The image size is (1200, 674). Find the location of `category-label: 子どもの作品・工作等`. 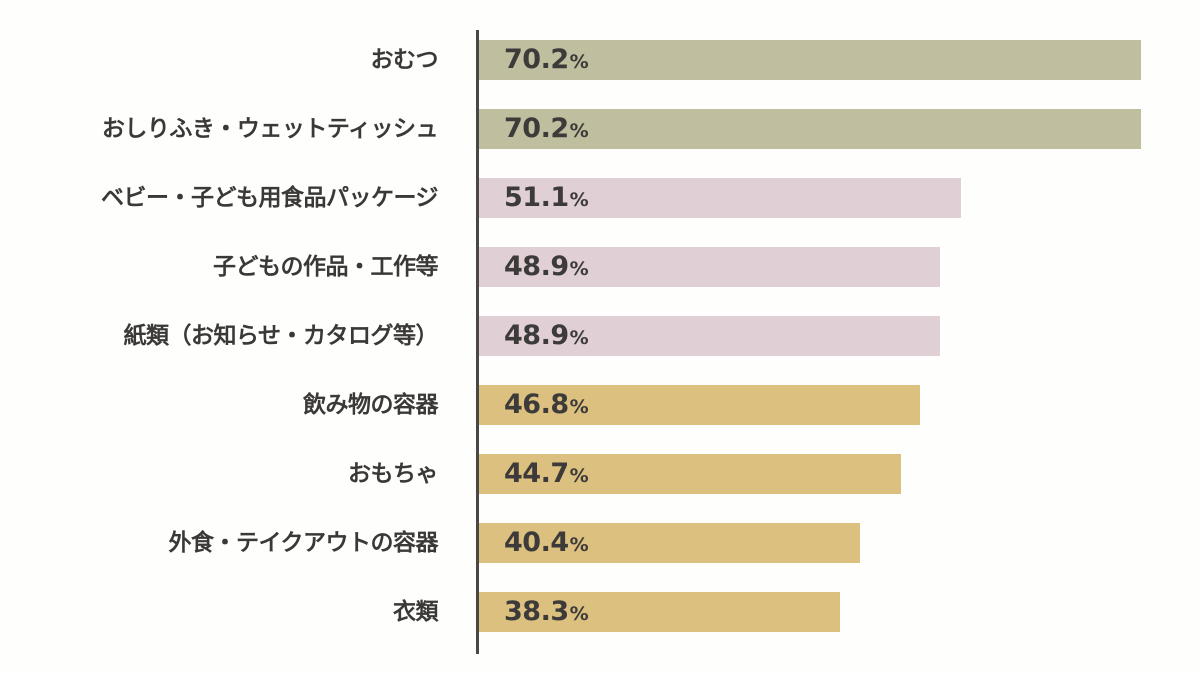

category-label: 子どもの作品・工作等 is located at coordinates (326, 267).